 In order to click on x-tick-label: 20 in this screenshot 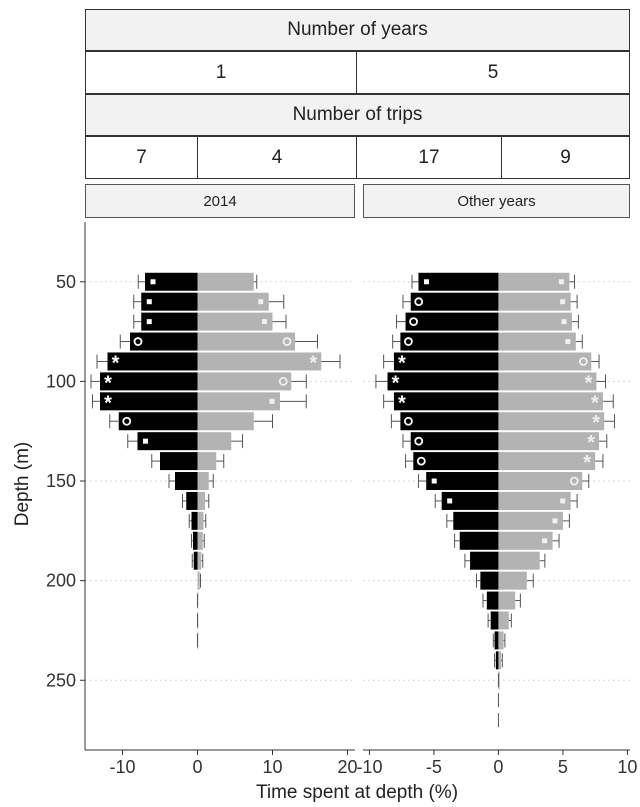, I will do `click(347, 767)`.